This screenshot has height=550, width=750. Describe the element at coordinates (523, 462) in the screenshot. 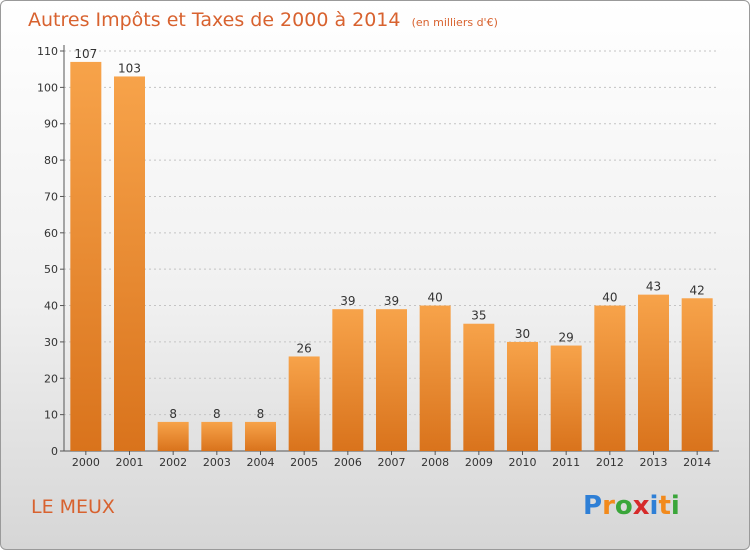

I see `x-tick-label: 2010` at that location.